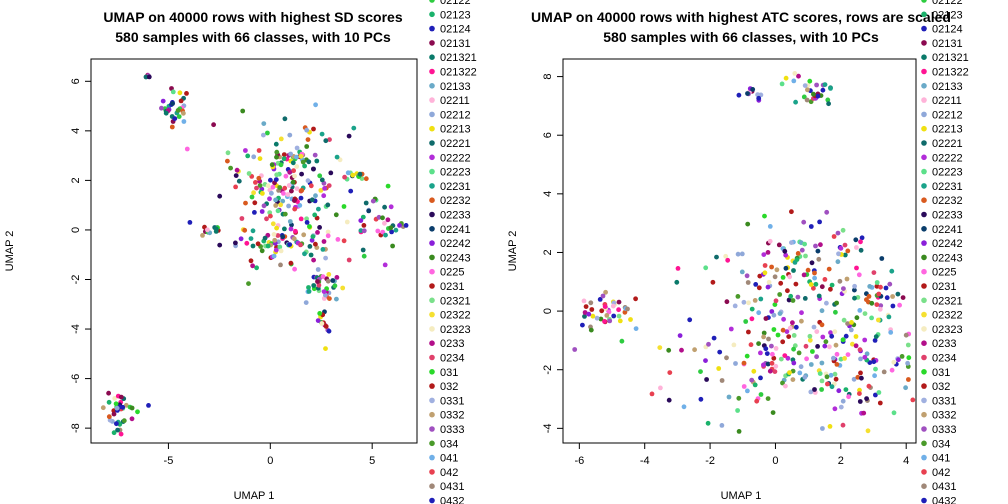 This screenshot has width=1008, height=504. What do you see at coordinates (906, 461) in the screenshot?
I see `x-tick-label: 4` at bounding box center [906, 461].